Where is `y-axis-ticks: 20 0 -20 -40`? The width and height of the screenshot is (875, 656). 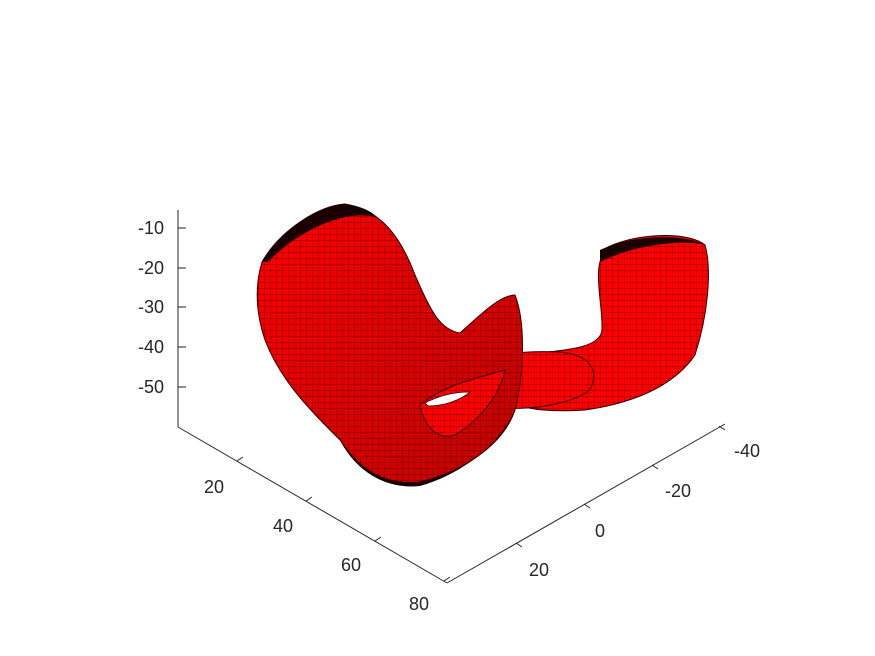
y-axis-ticks: 20 0 -20 -40 is located at coordinates (637, 502).